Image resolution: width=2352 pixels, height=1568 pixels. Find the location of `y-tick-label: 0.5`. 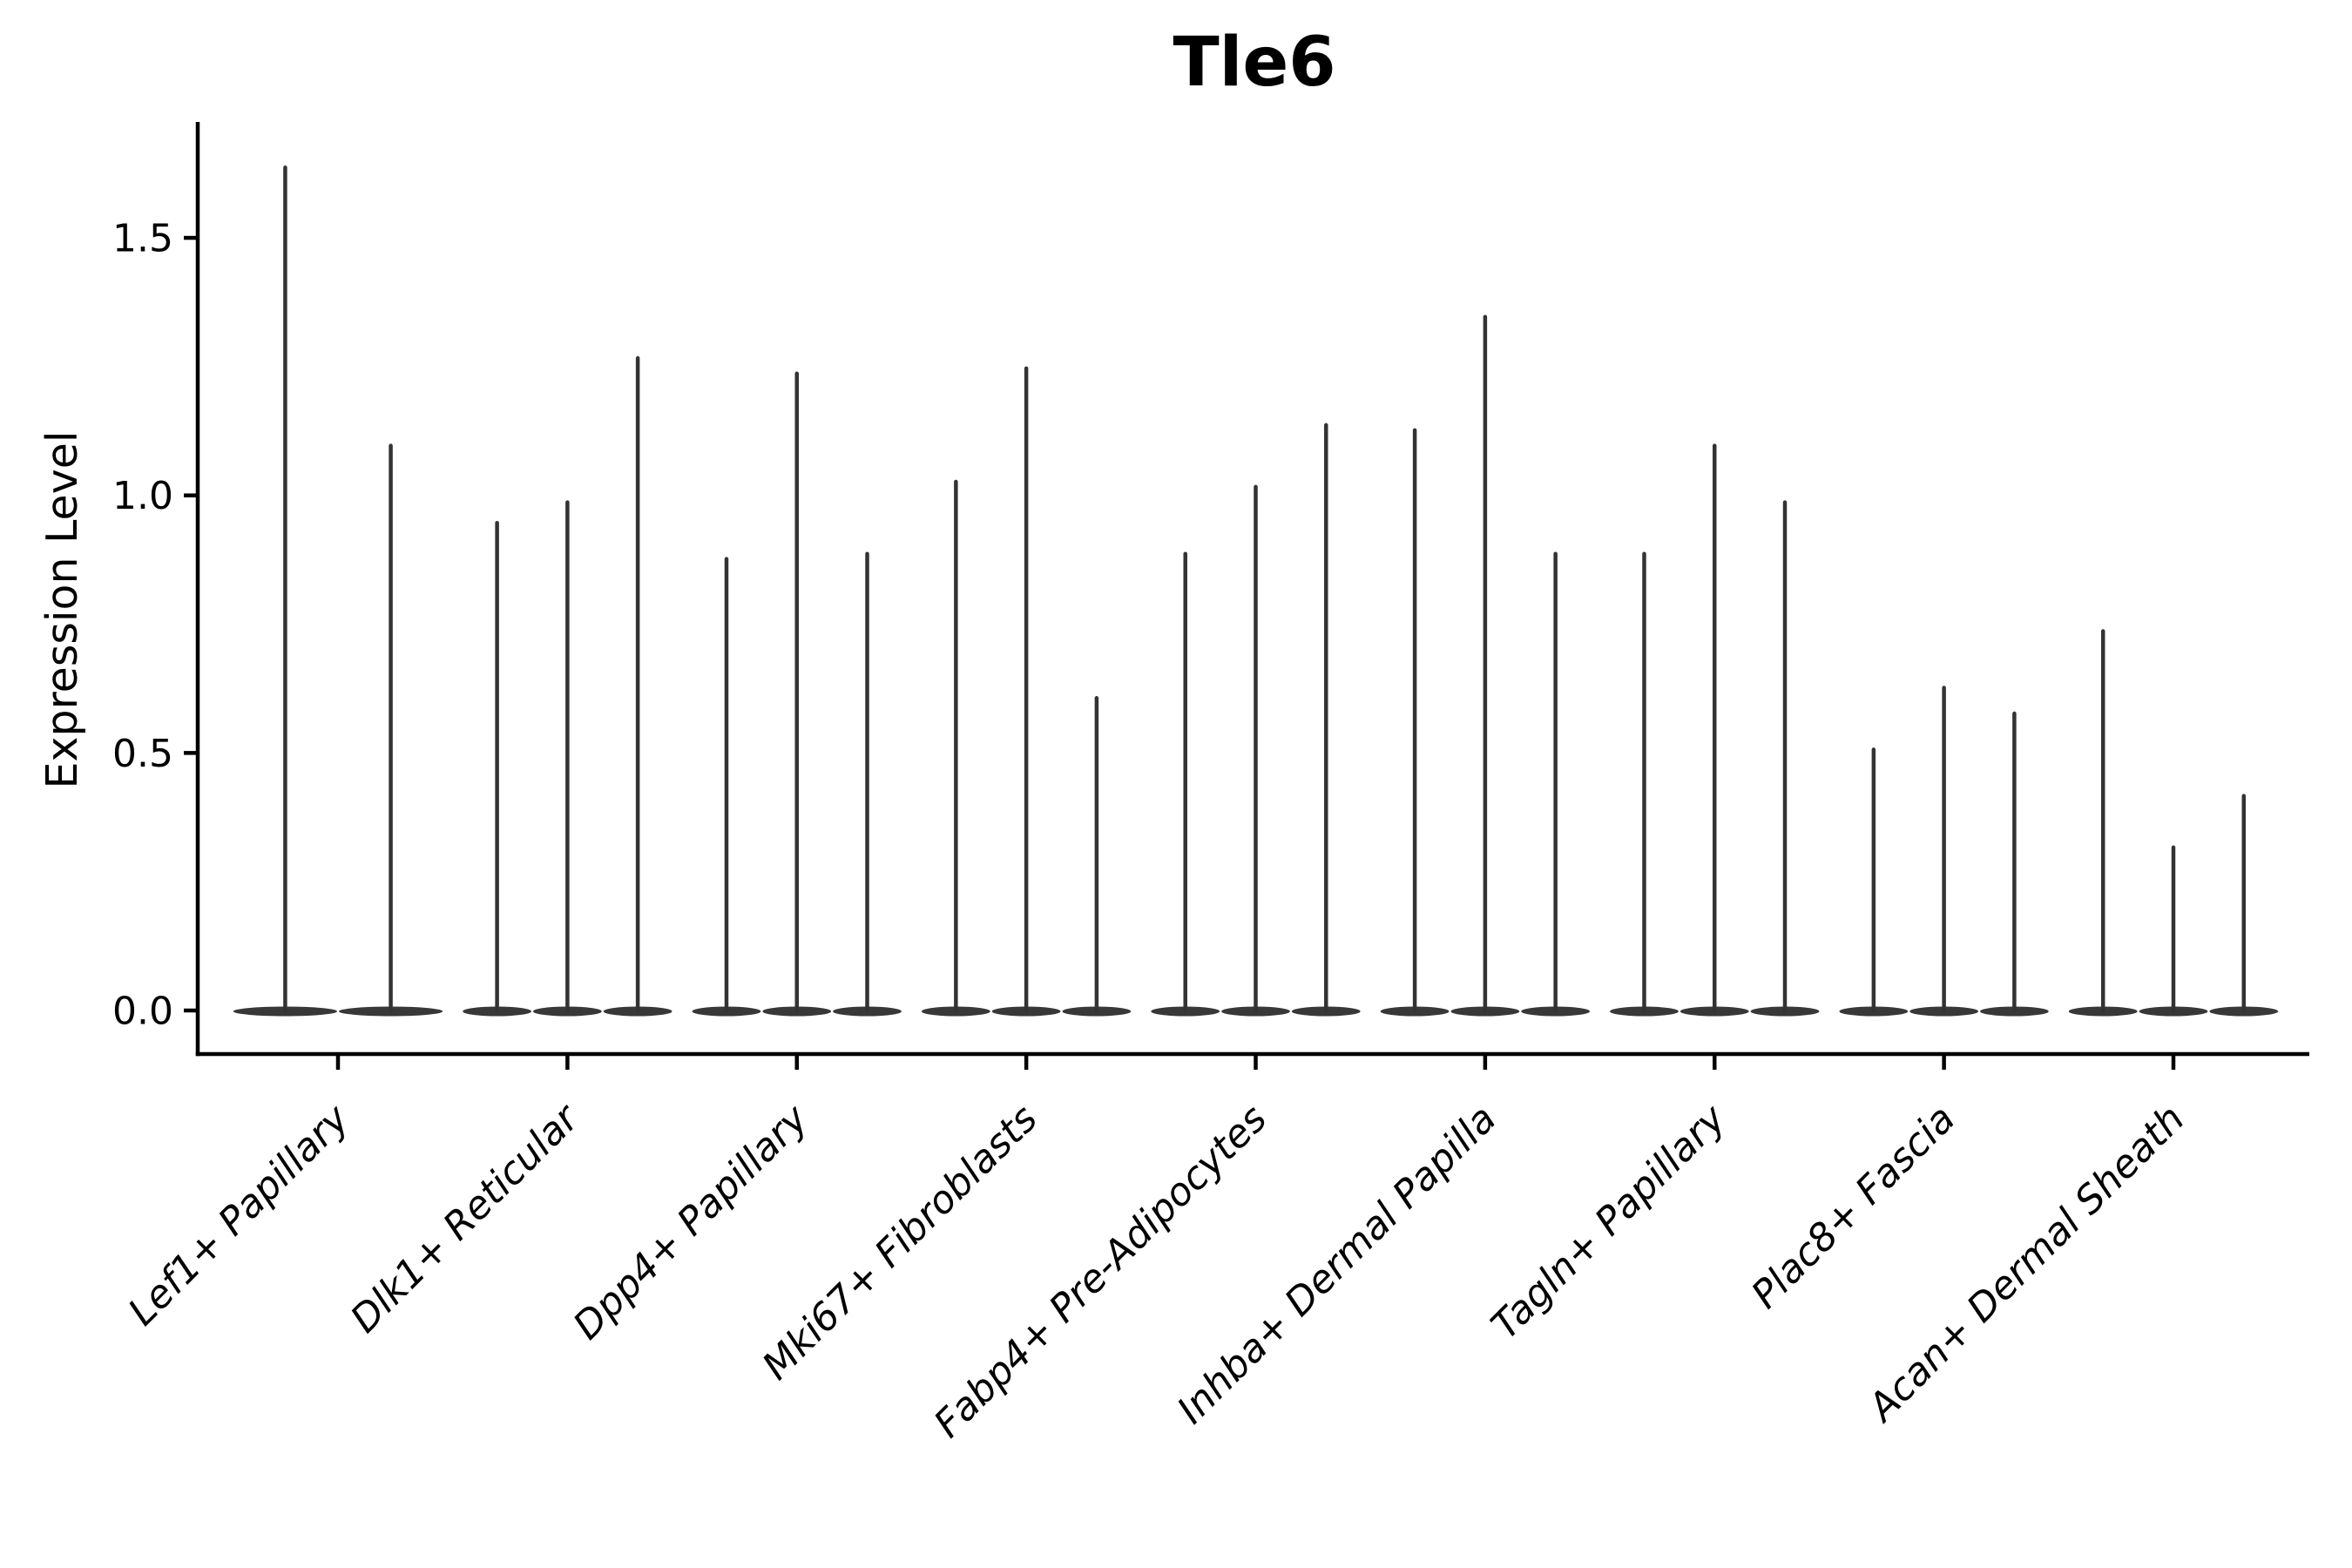

y-tick-label: 0.5 is located at coordinates (142, 754).